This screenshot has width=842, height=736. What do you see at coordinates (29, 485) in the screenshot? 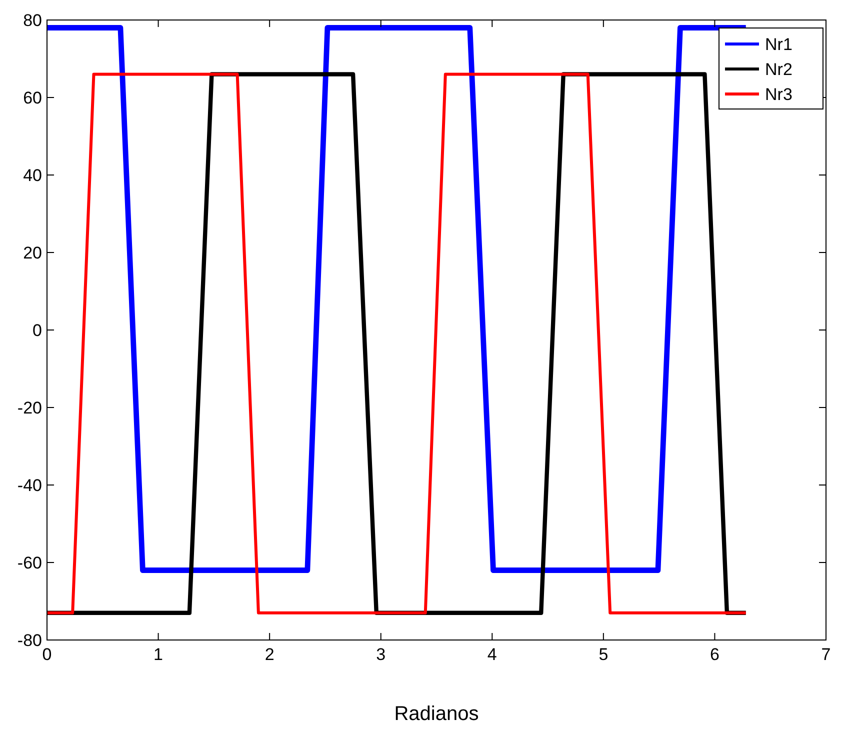
I see `y-tick-label: -40` at bounding box center [29, 485].